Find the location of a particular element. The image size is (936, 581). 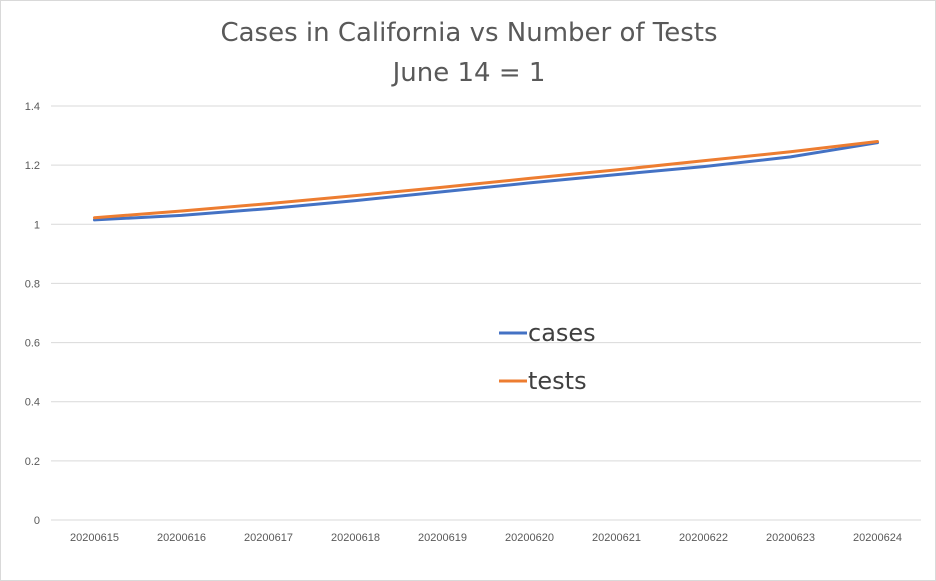

x-tick-label: 20200624 is located at coordinates (877, 538).